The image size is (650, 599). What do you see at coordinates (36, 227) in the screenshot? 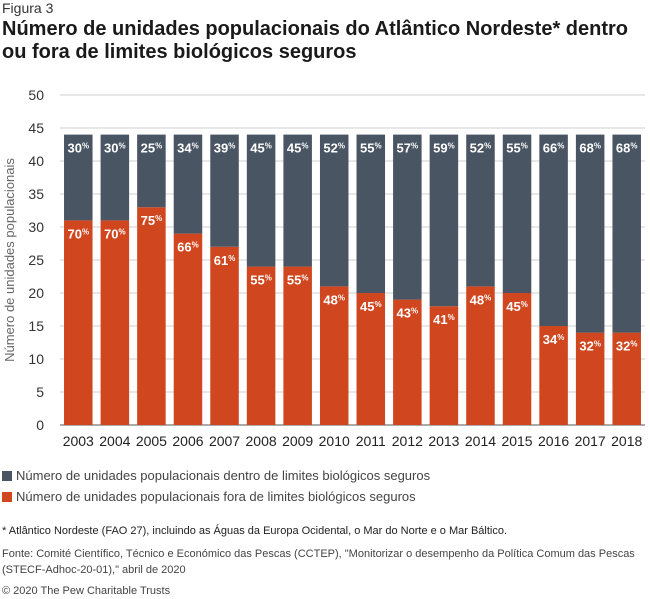
I see `y-tick-label: 30` at bounding box center [36, 227].